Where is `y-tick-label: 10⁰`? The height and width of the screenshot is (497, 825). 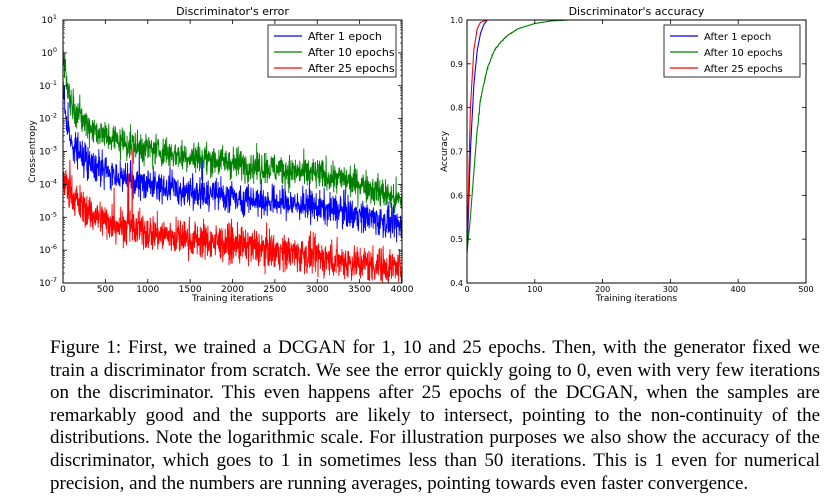 y-tick-label: 10⁰ is located at coordinates (49, 52).